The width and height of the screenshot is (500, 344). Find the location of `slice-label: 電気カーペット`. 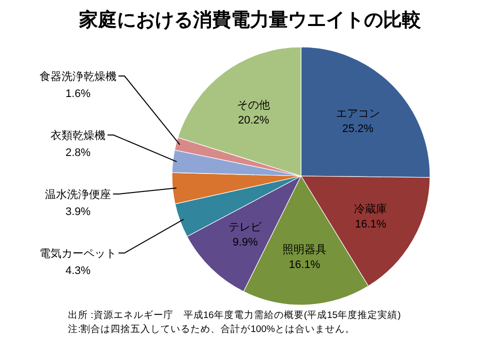

slice-label: 電気カーペット is located at coordinates (78, 254).